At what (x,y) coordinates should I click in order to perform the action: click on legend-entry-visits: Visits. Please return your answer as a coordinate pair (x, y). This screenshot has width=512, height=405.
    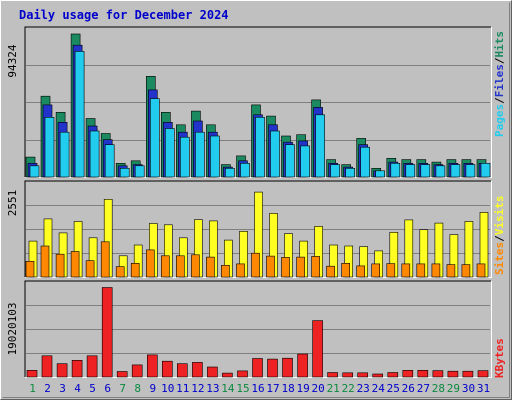
    Looking at the image, I should click on (499, 216).